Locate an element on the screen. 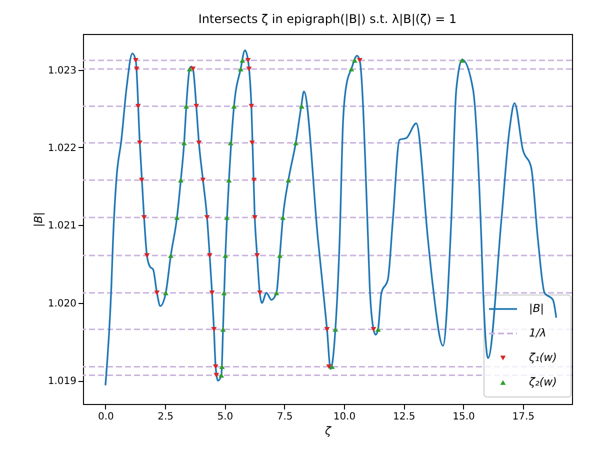 The width and height of the screenshot is (589, 461). chart-title: Intersects ζ in epigraph(|B|) s.t. λ|B|(ζ) = 1 is located at coordinates (327, 19).